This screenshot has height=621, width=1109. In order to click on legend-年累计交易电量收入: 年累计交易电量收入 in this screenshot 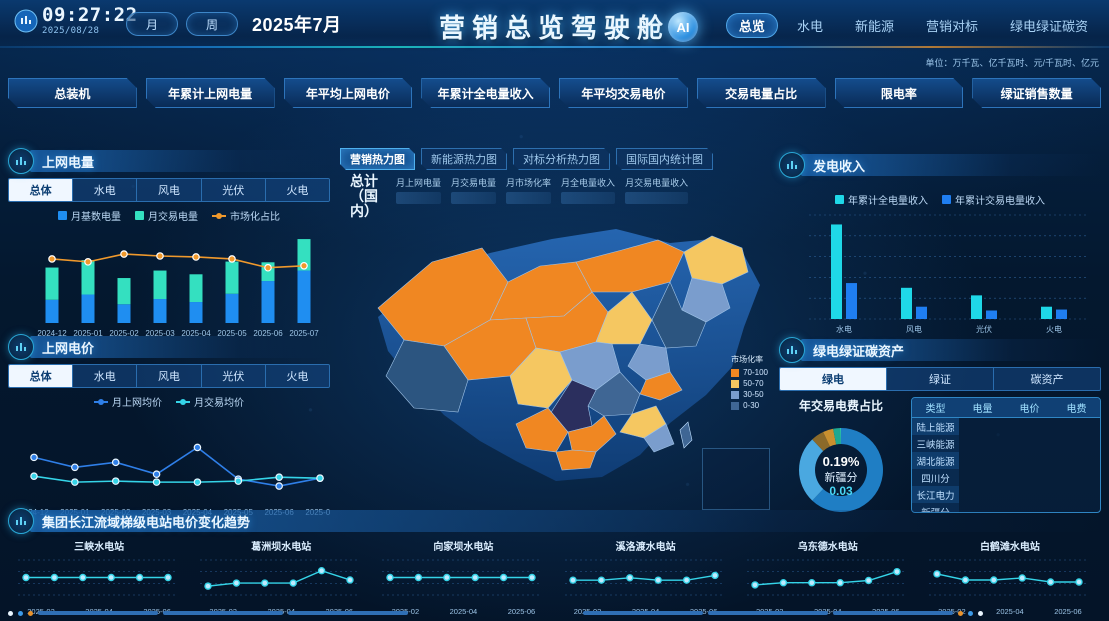, I will do `click(993, 199)`.